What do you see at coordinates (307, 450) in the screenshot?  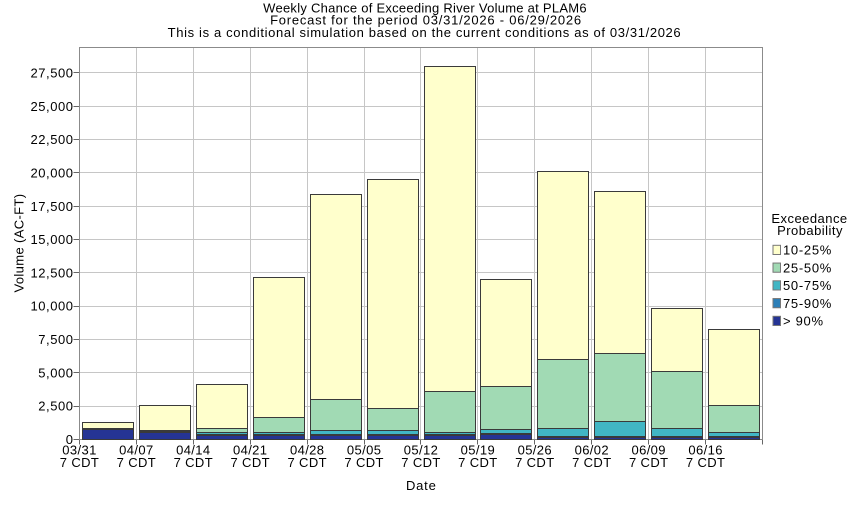 I see `svg-text: 04/28` at bounding box center [307, 450].